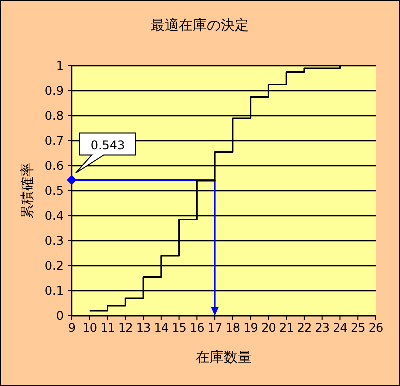  Describe the element at coordinates (90, 328) in the screenshot. I see `x-tick-label: 10` at that location.